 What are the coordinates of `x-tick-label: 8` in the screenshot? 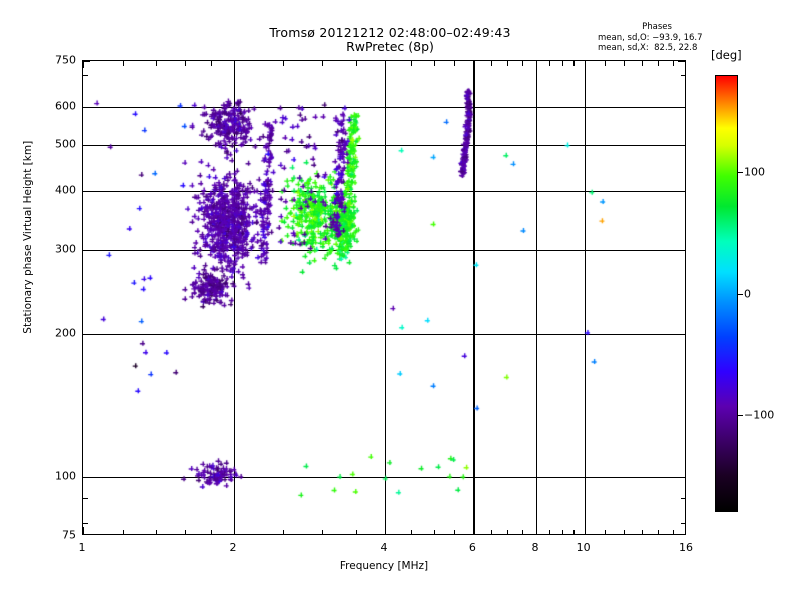 It's located at (535, 547).